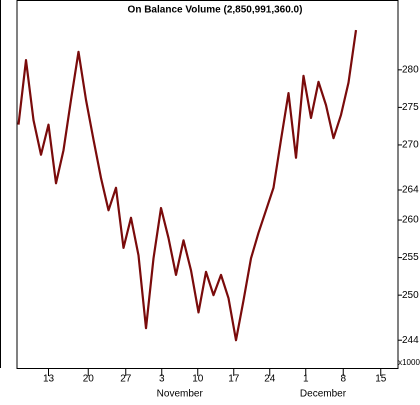 The image size is (420, 405). I want to click on x-tick-label: 8, so click(343, 379).